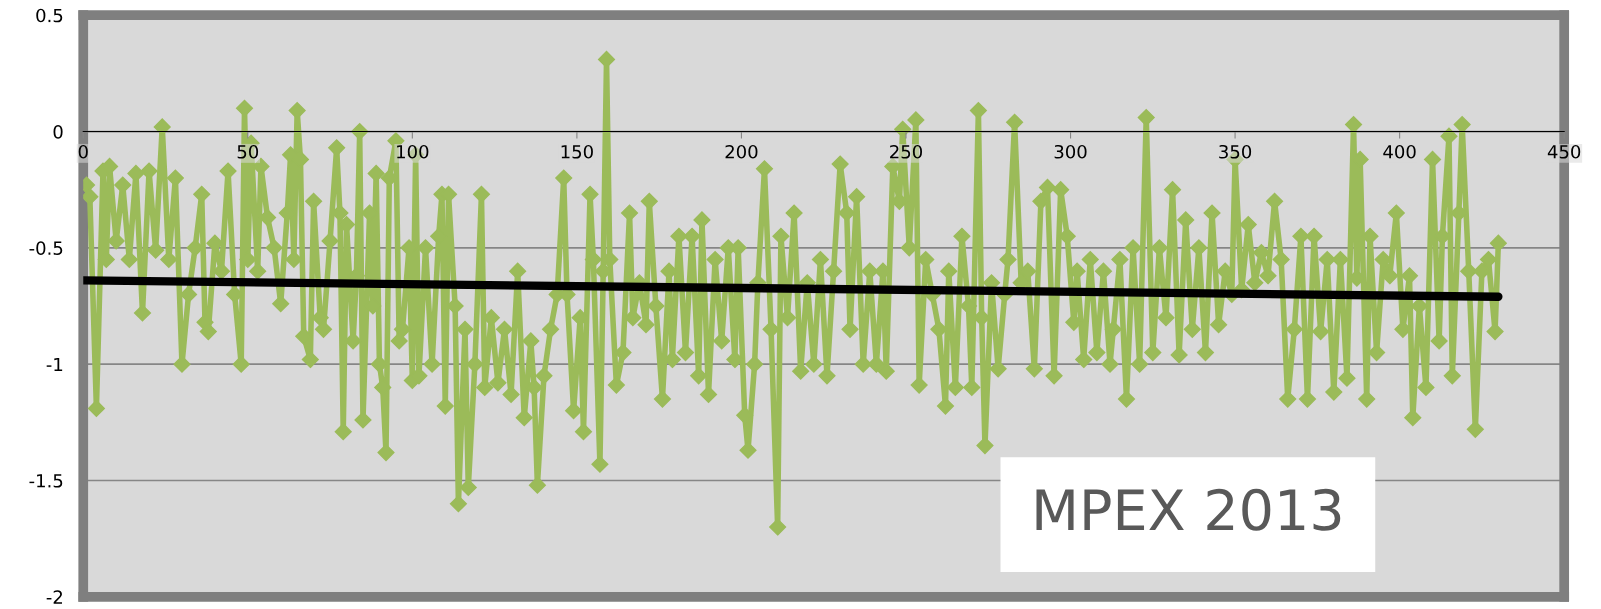 The image size is (1601, 609). I want to click on y-tick-label: 0.5, so click(49, 15).